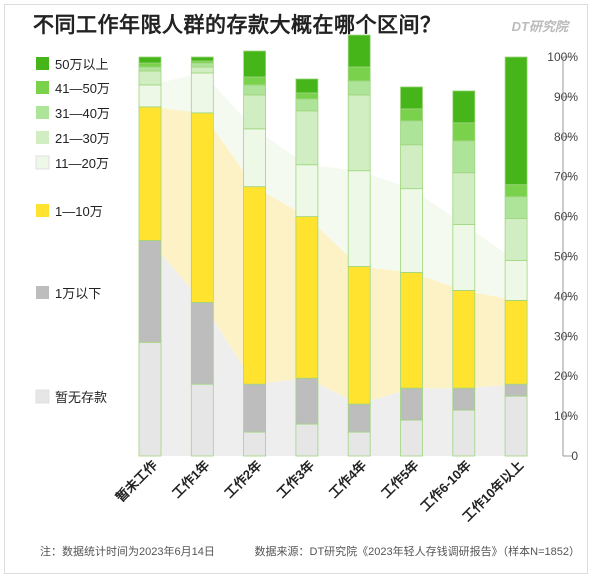  What do you see at coordinates (566, 177) in the screenshot?
I see `y-tick-label: 70%` at bounding box center [566, 177].